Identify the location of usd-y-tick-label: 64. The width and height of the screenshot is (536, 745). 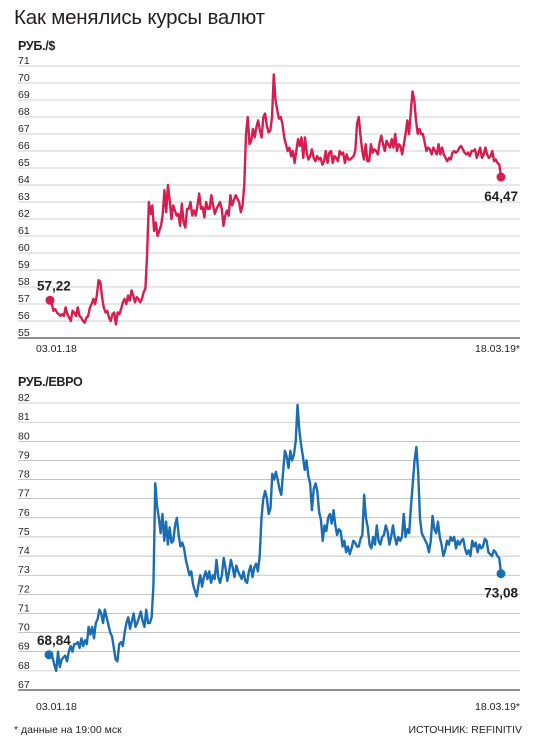
(24, 180).